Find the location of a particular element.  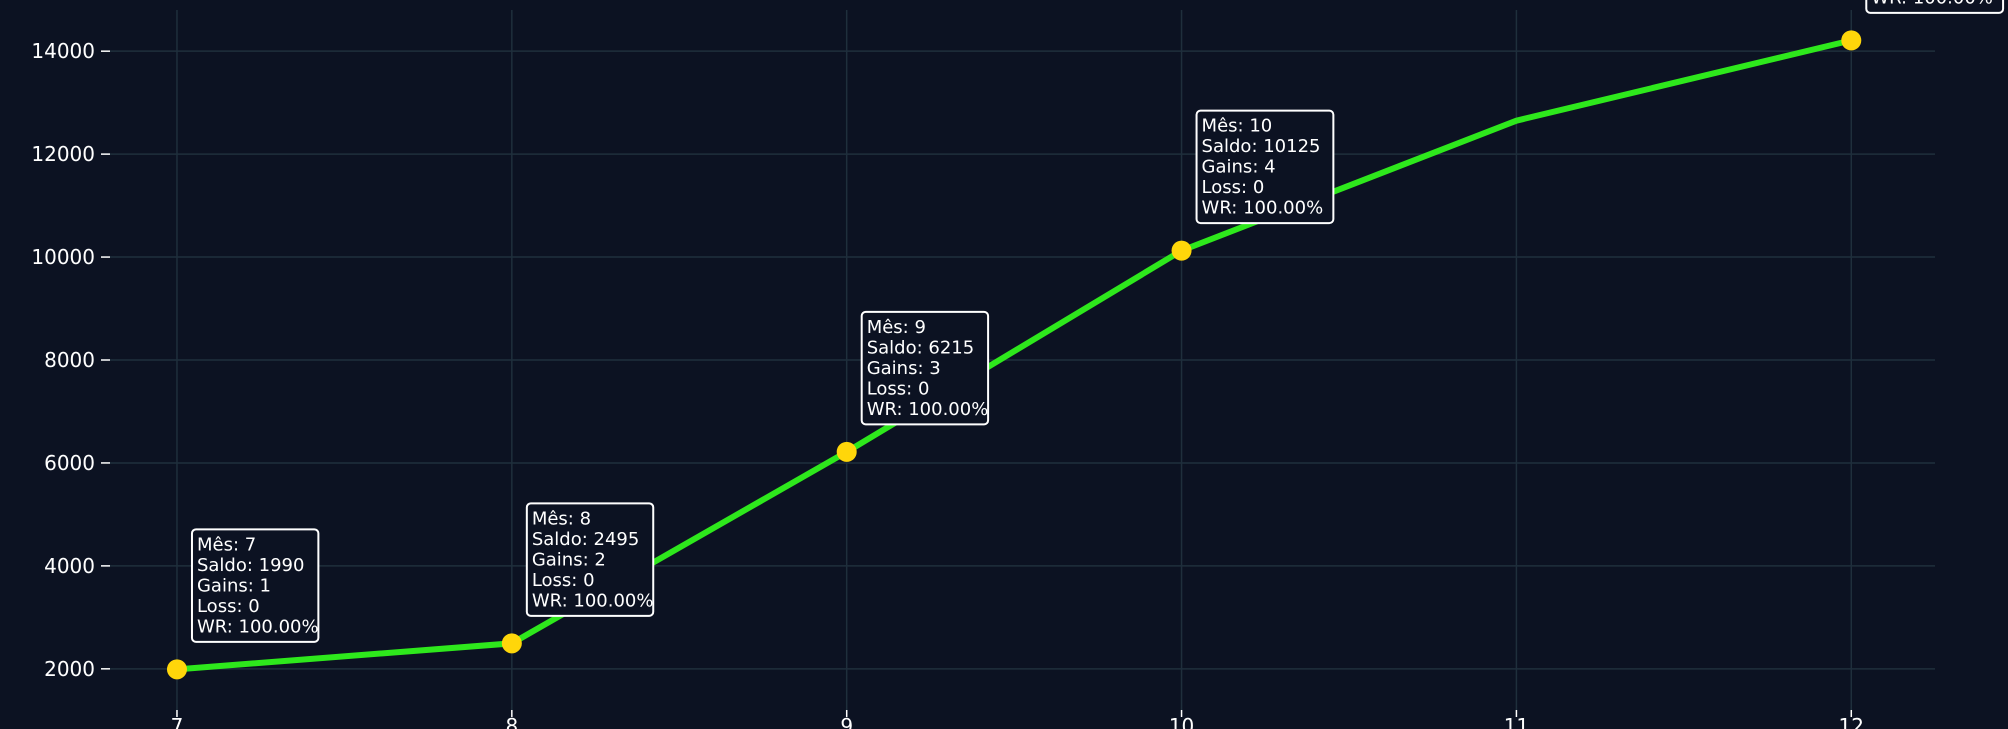

x-tick-label: 7 is located at coordinates (177, 721).